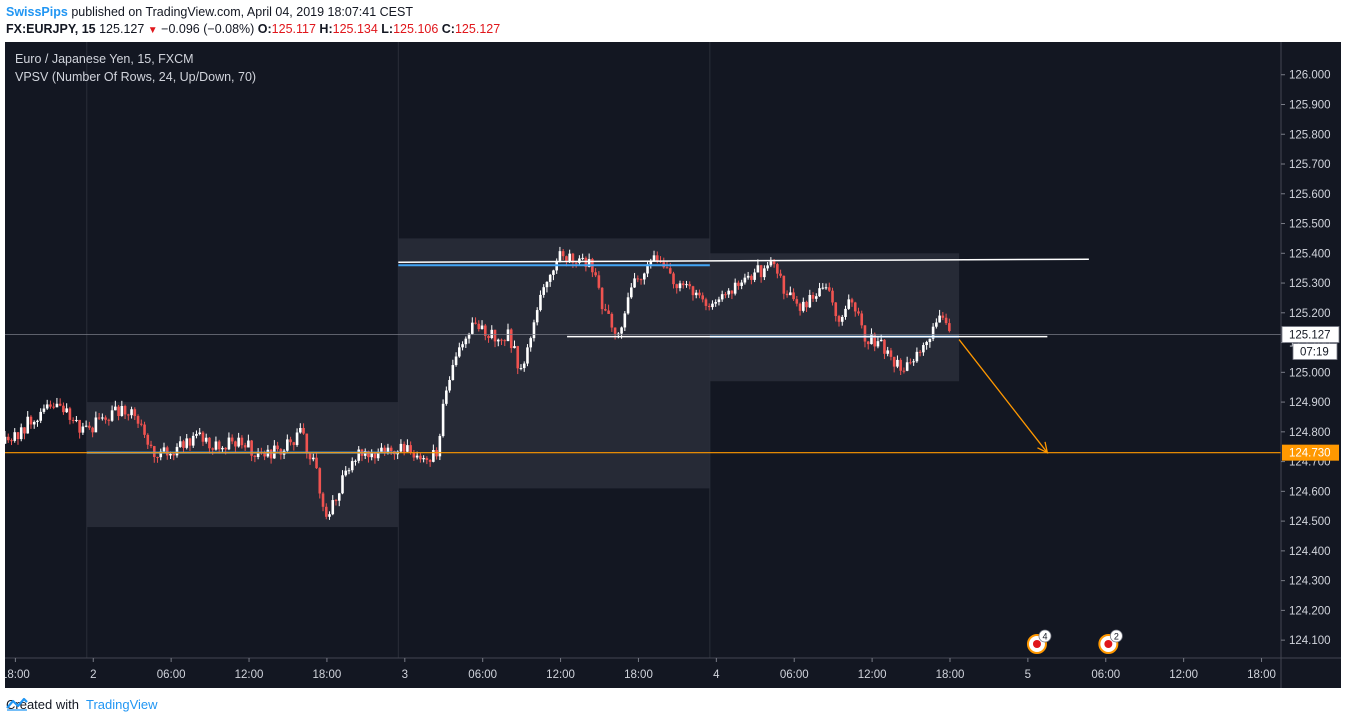 This screenshot has height=723, width=1348. Describe the element at coordinates (136, 77) in the screenshot. I see `indicator-legend: VPSV (Number Of Rows, 24, Up/Down, 70)` at that location.